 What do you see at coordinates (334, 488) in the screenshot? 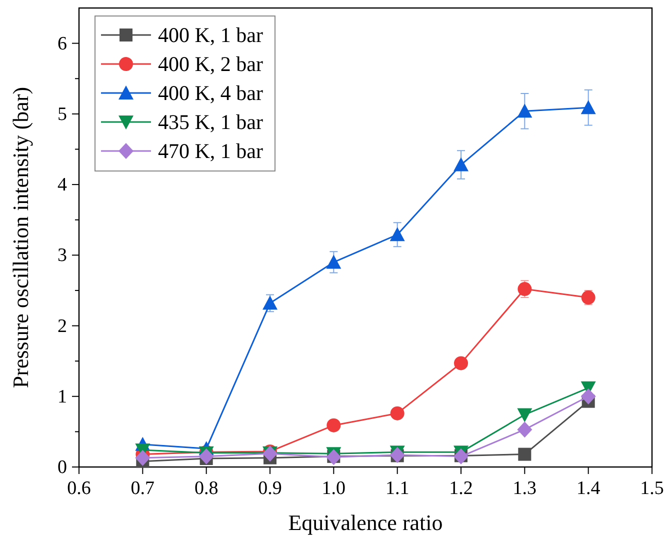
I see `x-tick-label: 1.0` at bounding box center [334, 488].